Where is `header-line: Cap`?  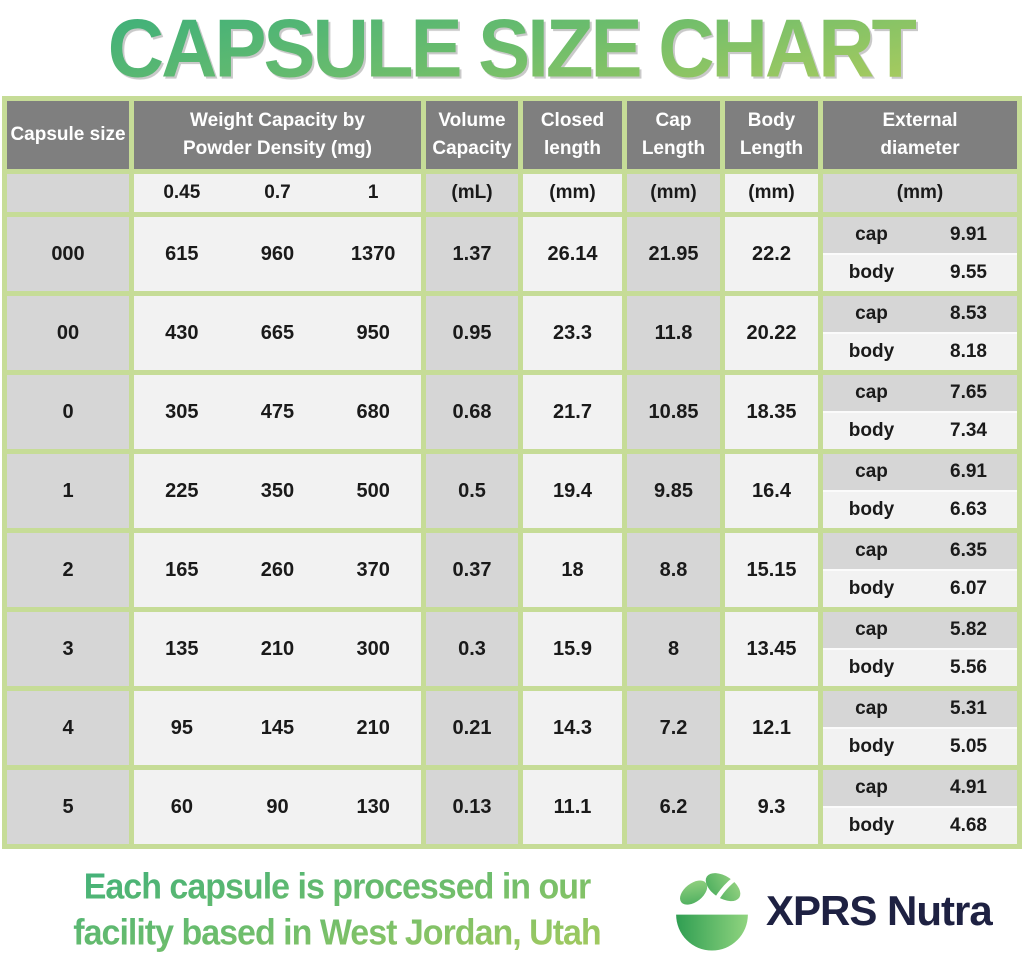
header-line: Cap is located at coordinates (673, 121).